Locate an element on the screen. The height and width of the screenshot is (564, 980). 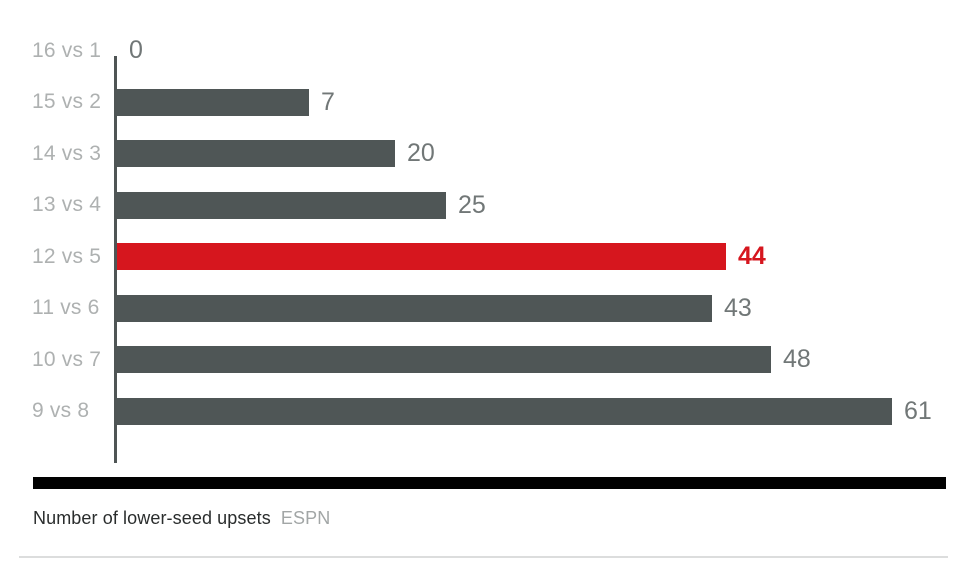
bar-wrap: 25 is located at coordinates (301, 206).